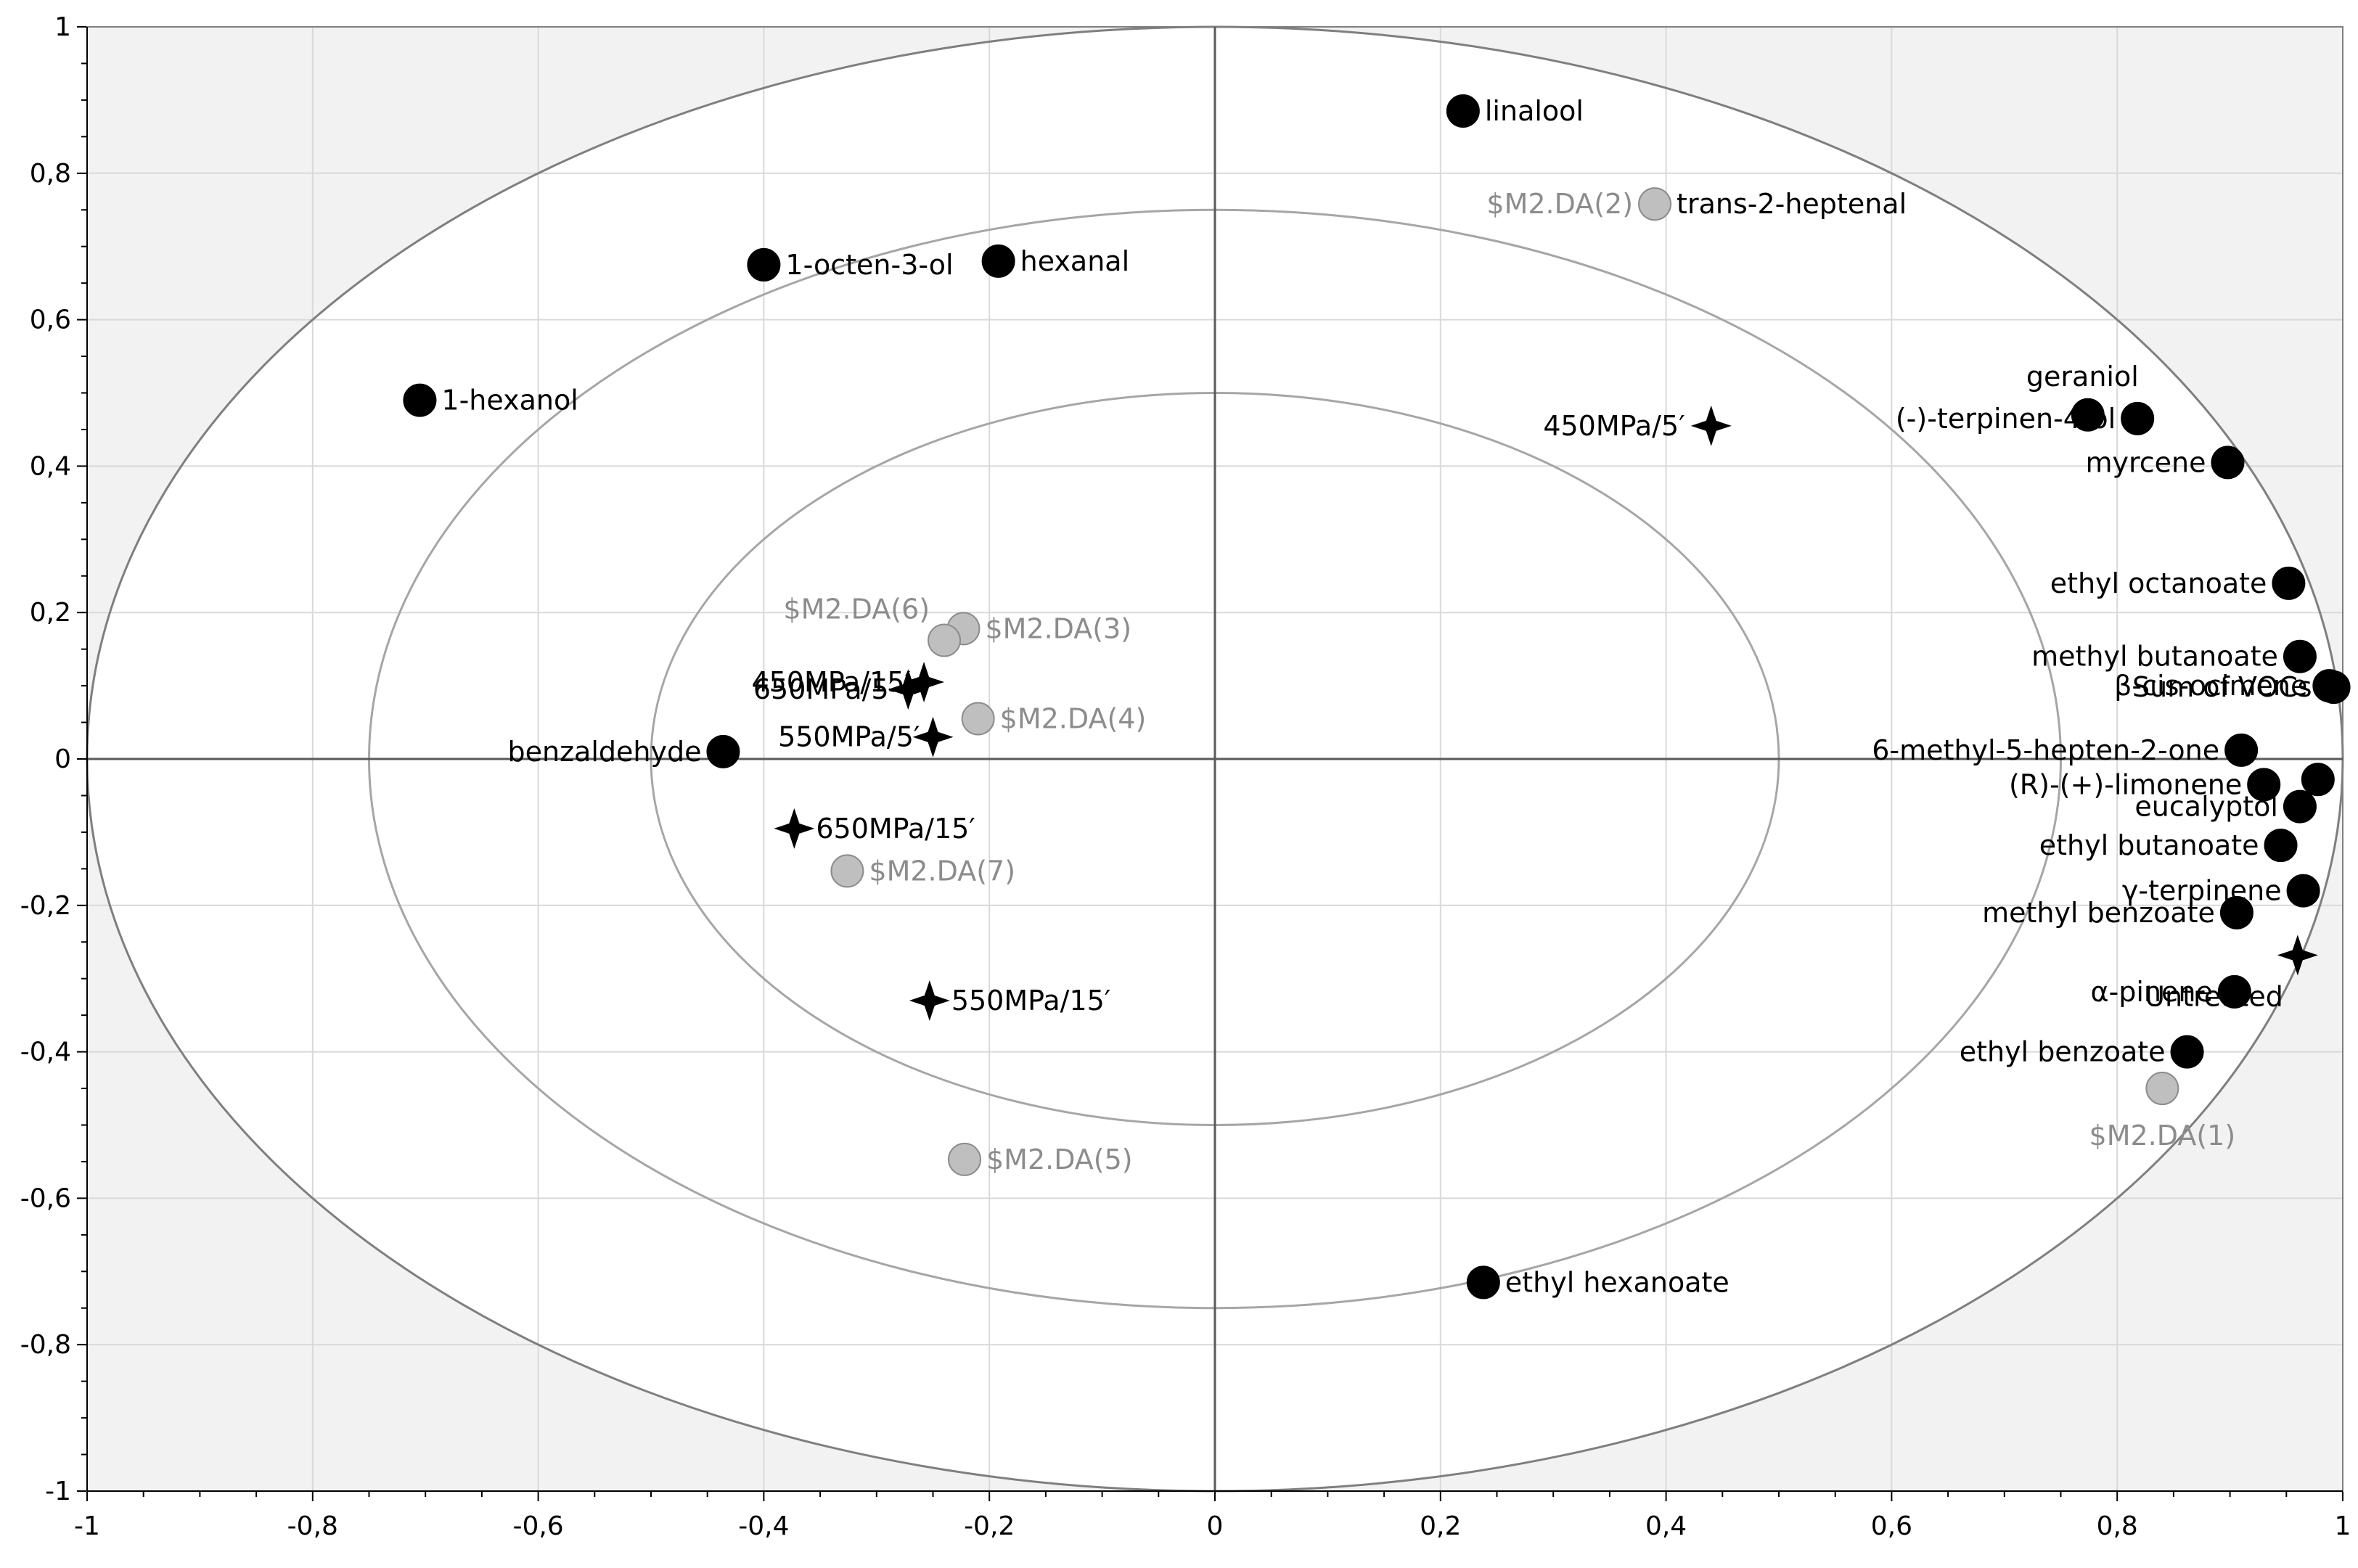 This screenshot has height=1568, width=2358. I want to click on point-label: hexanal, so click(1075, 261).